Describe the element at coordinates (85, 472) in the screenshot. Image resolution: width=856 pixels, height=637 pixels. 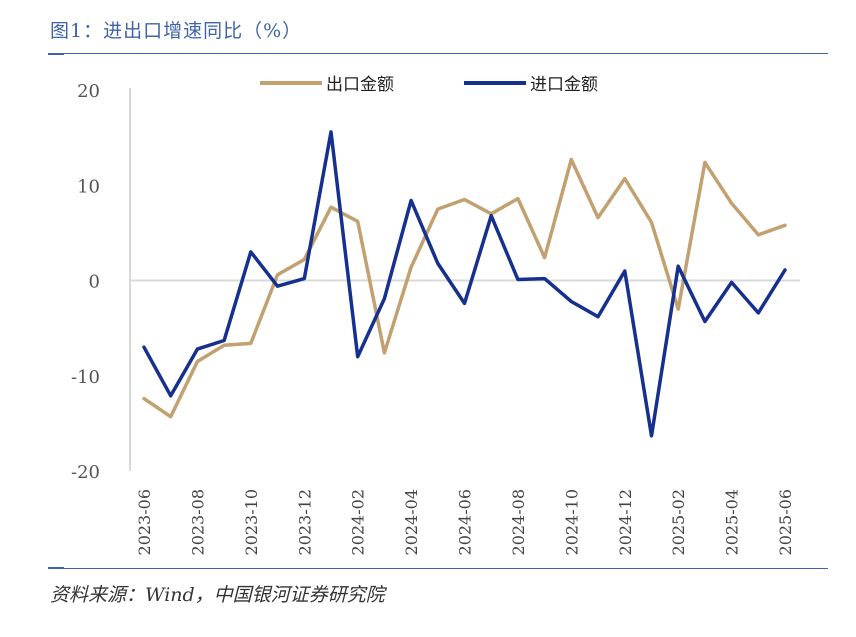
I see `y-tick-label: -20` at that location.